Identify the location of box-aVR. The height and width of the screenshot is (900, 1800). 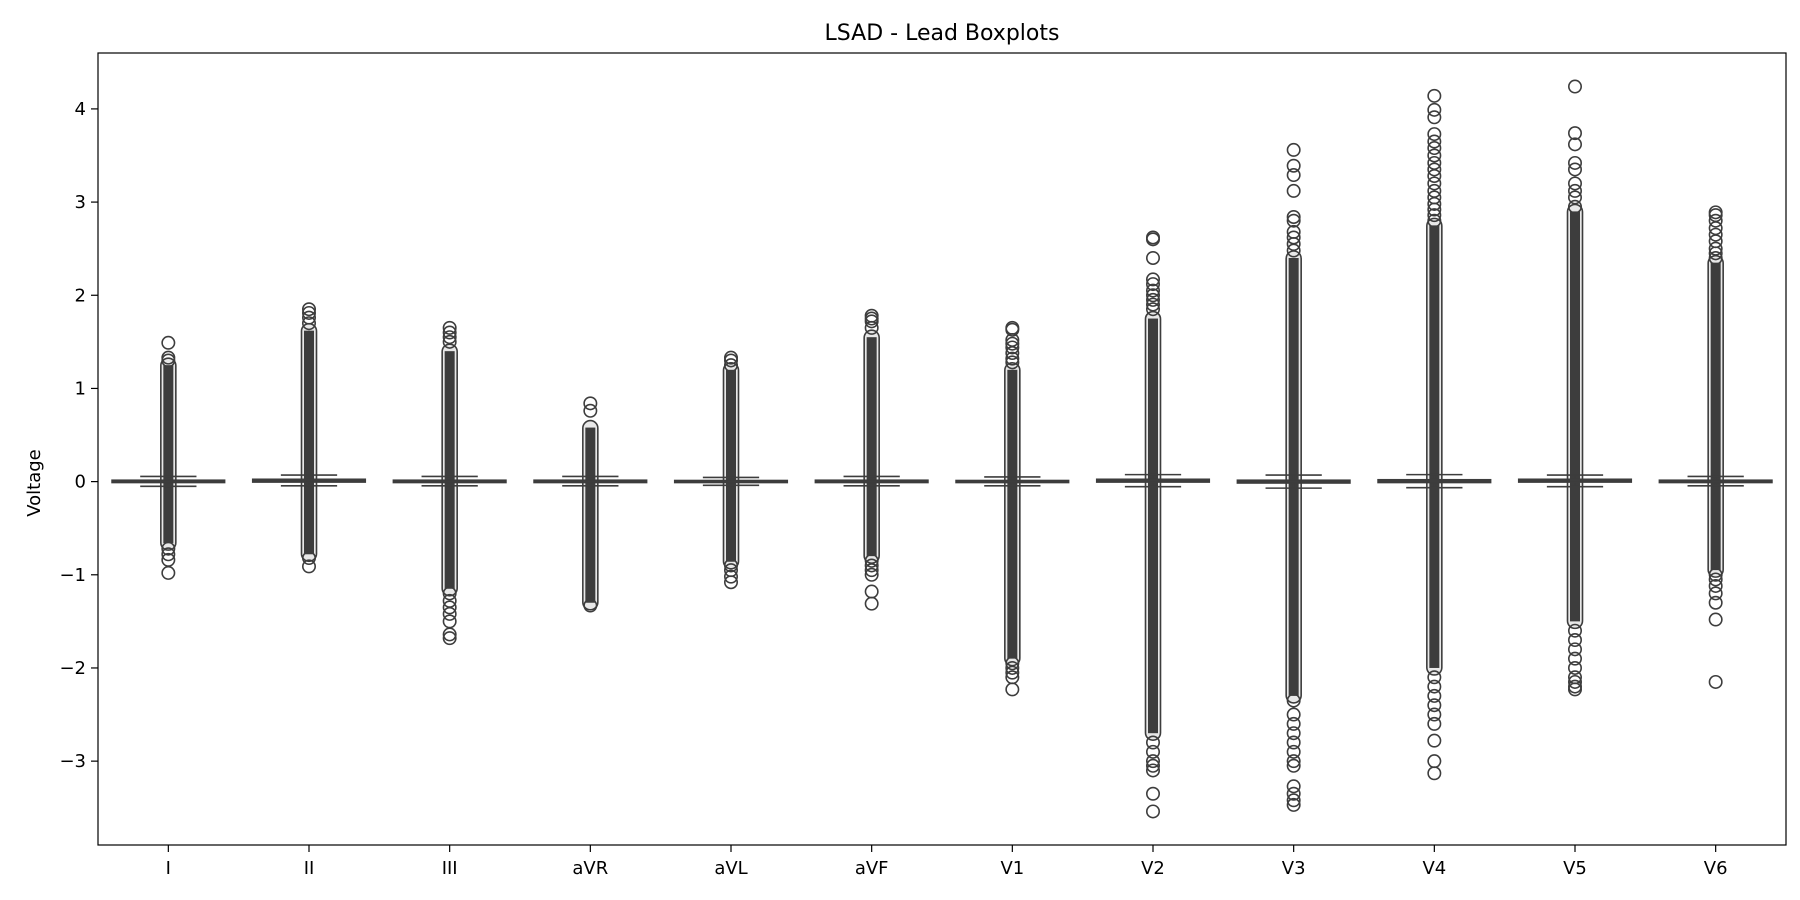
(590, 504).